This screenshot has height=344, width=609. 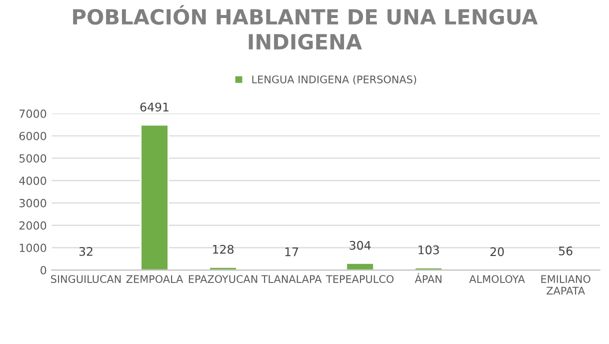 I want to click on data-label: 128, so click(x=223, y=249).